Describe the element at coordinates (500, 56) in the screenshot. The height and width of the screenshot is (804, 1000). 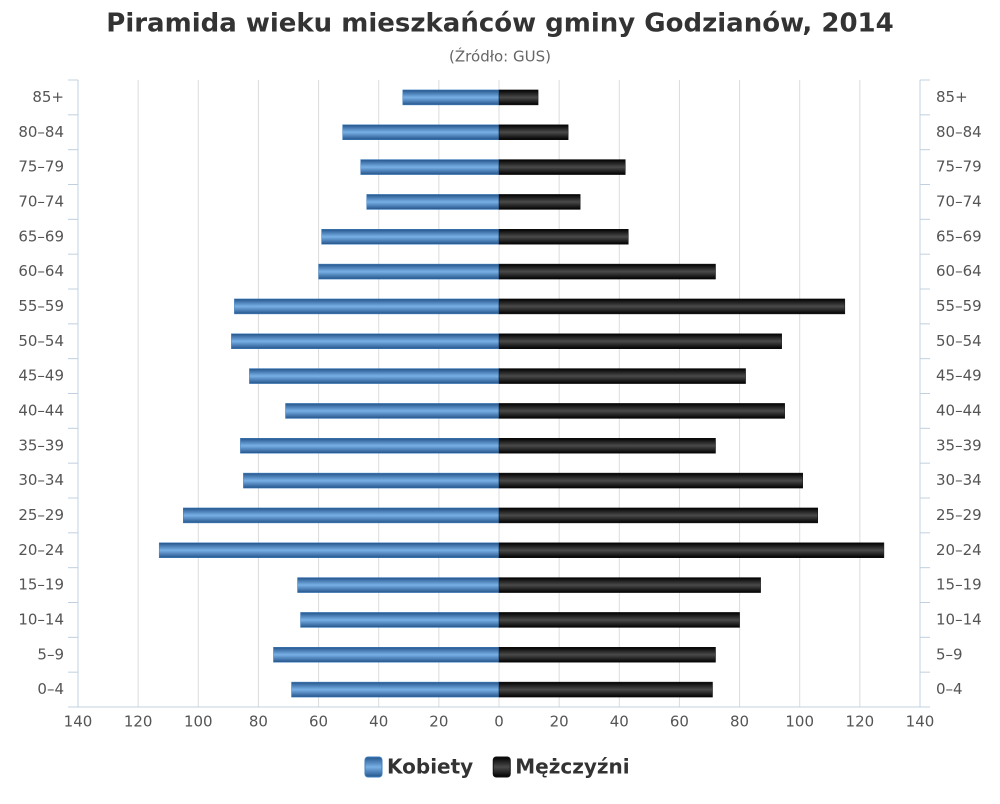
I see `chart-subtitle: (Źródło: GUS)` at that location.